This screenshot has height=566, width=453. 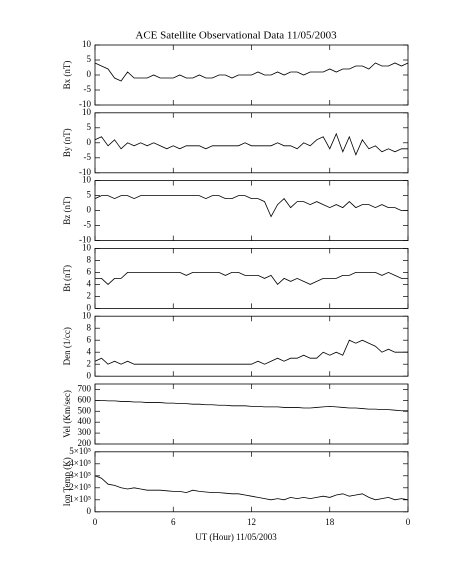 I want to click on y-tick-label: 300, so click(x=85, y=432).